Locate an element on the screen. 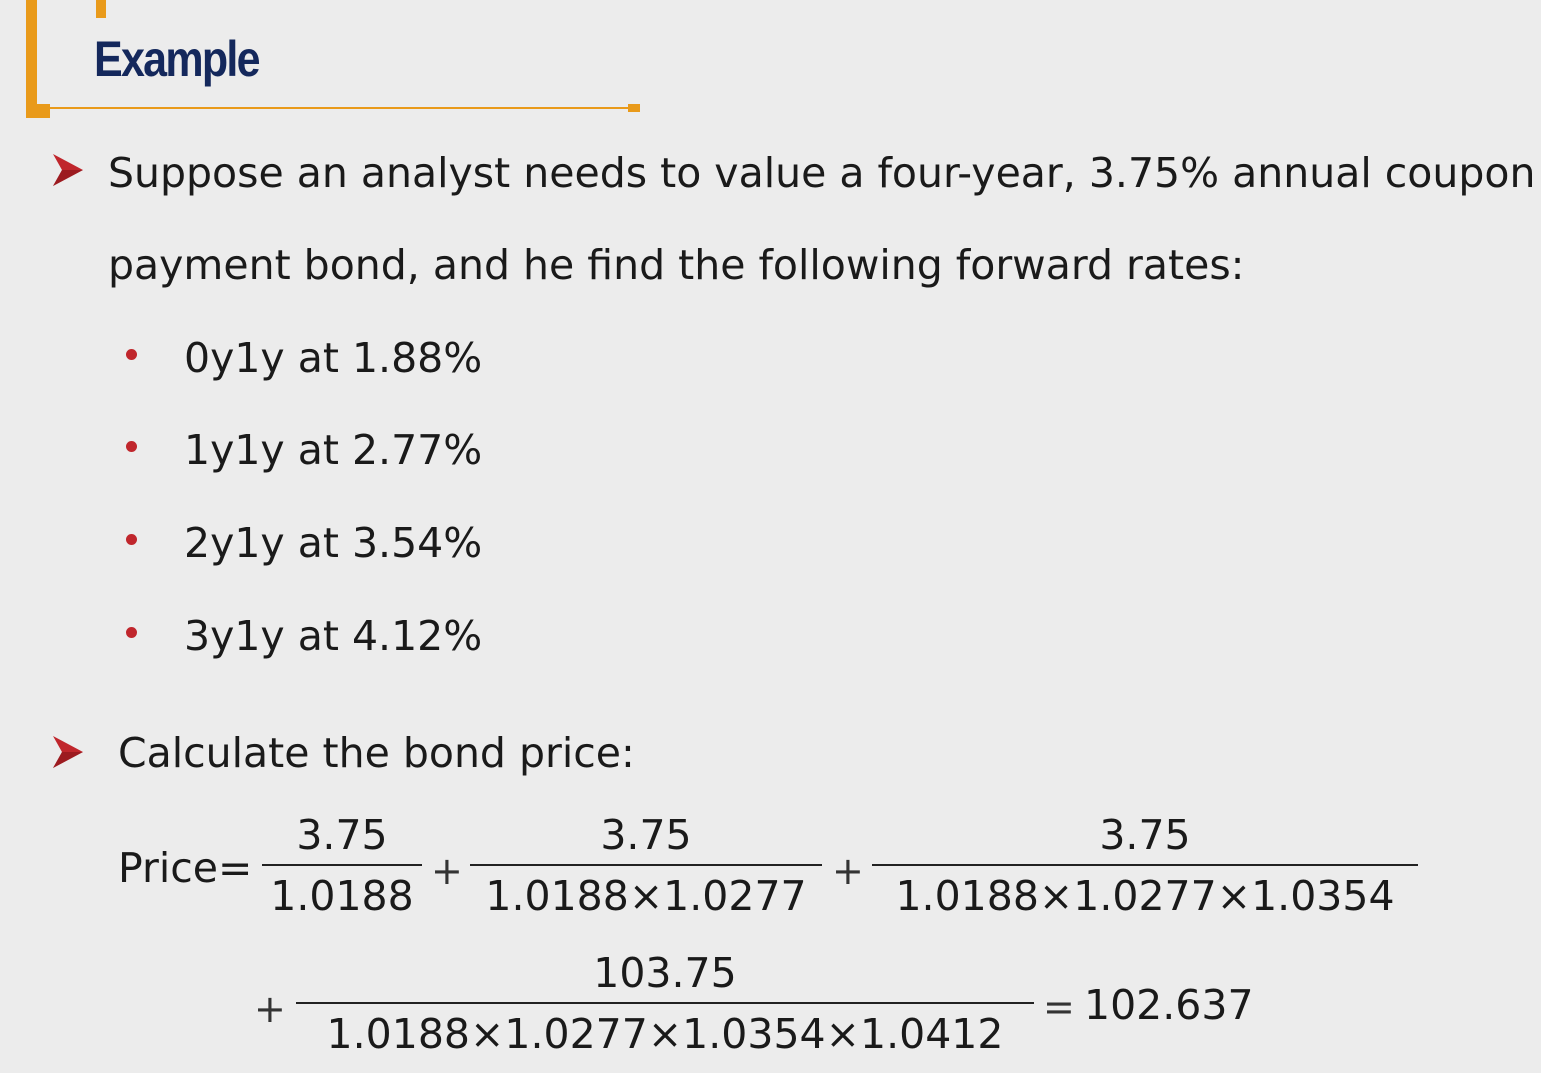 This screenshot has width=1541, height=1073. task-text: Calculate the bond price: is located at coordinates (376, 753).